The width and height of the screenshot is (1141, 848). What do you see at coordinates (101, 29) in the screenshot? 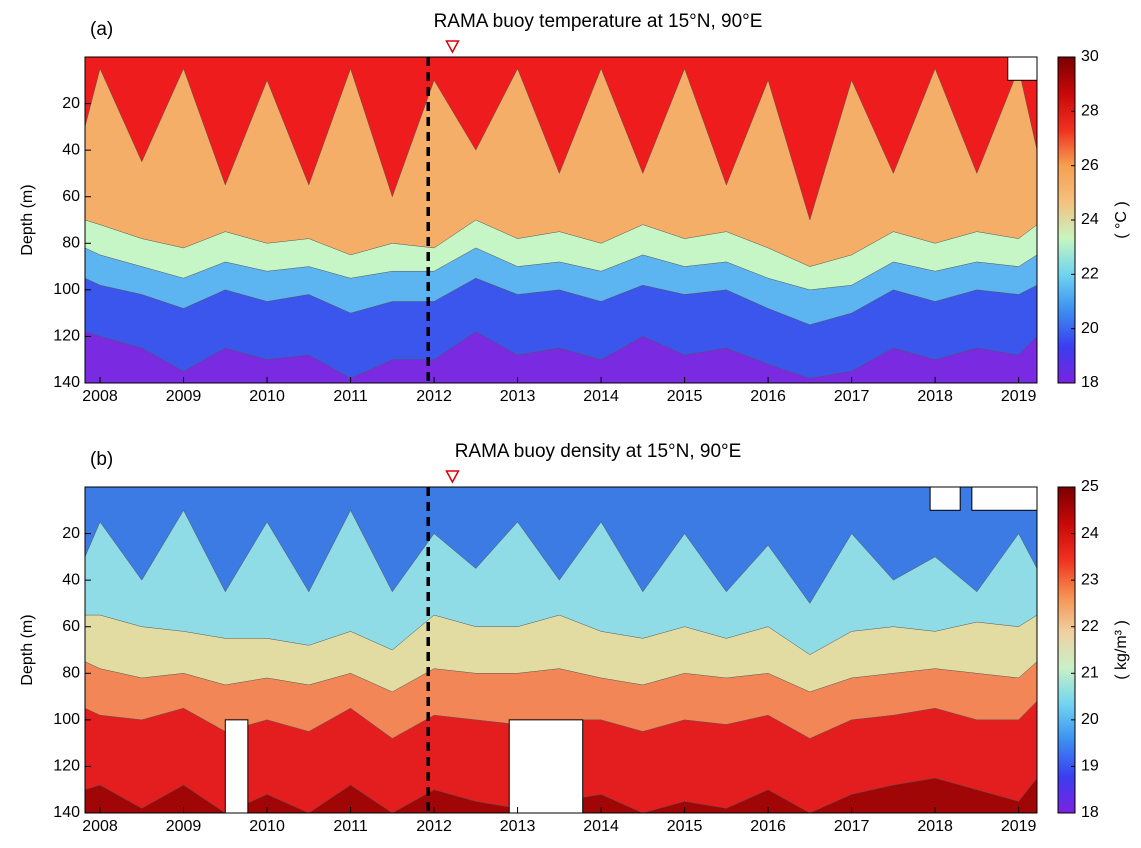
I see `panel-label: (a)` at bounding box center [101, 29].